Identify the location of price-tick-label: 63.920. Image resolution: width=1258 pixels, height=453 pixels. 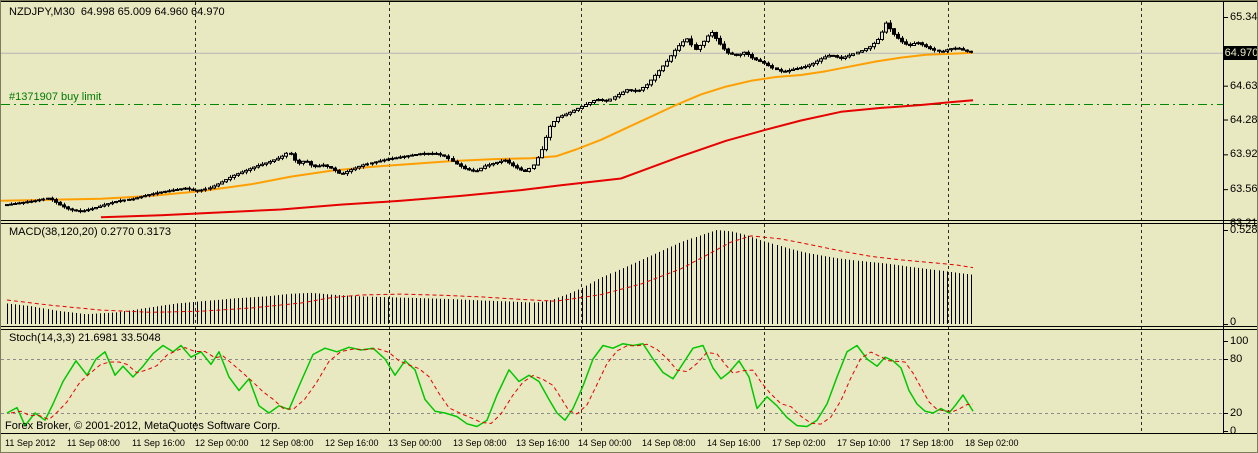
(1244, 154).